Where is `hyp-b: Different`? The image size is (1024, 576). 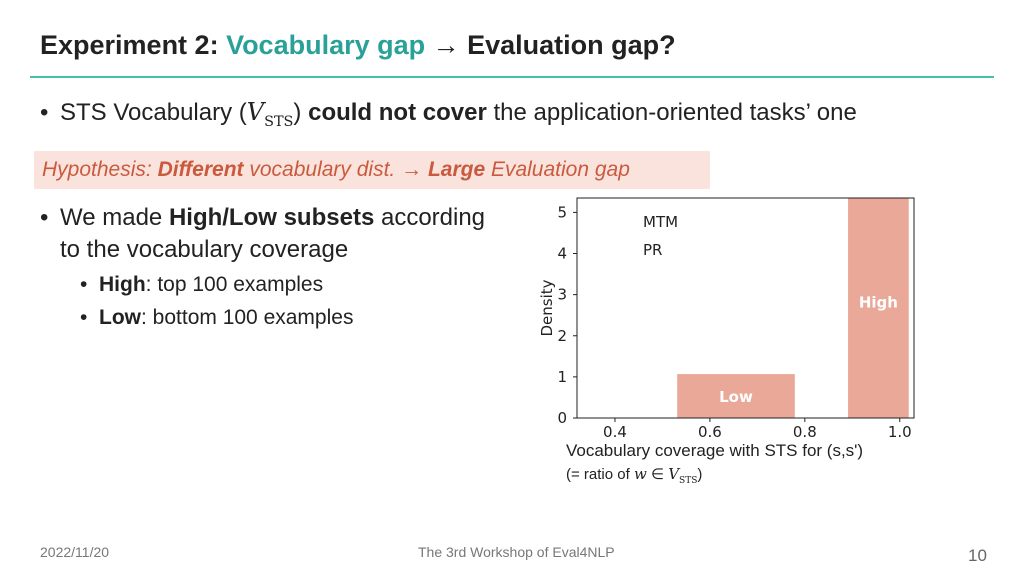
hyp-b: Different is located at coordinates (200, 169).